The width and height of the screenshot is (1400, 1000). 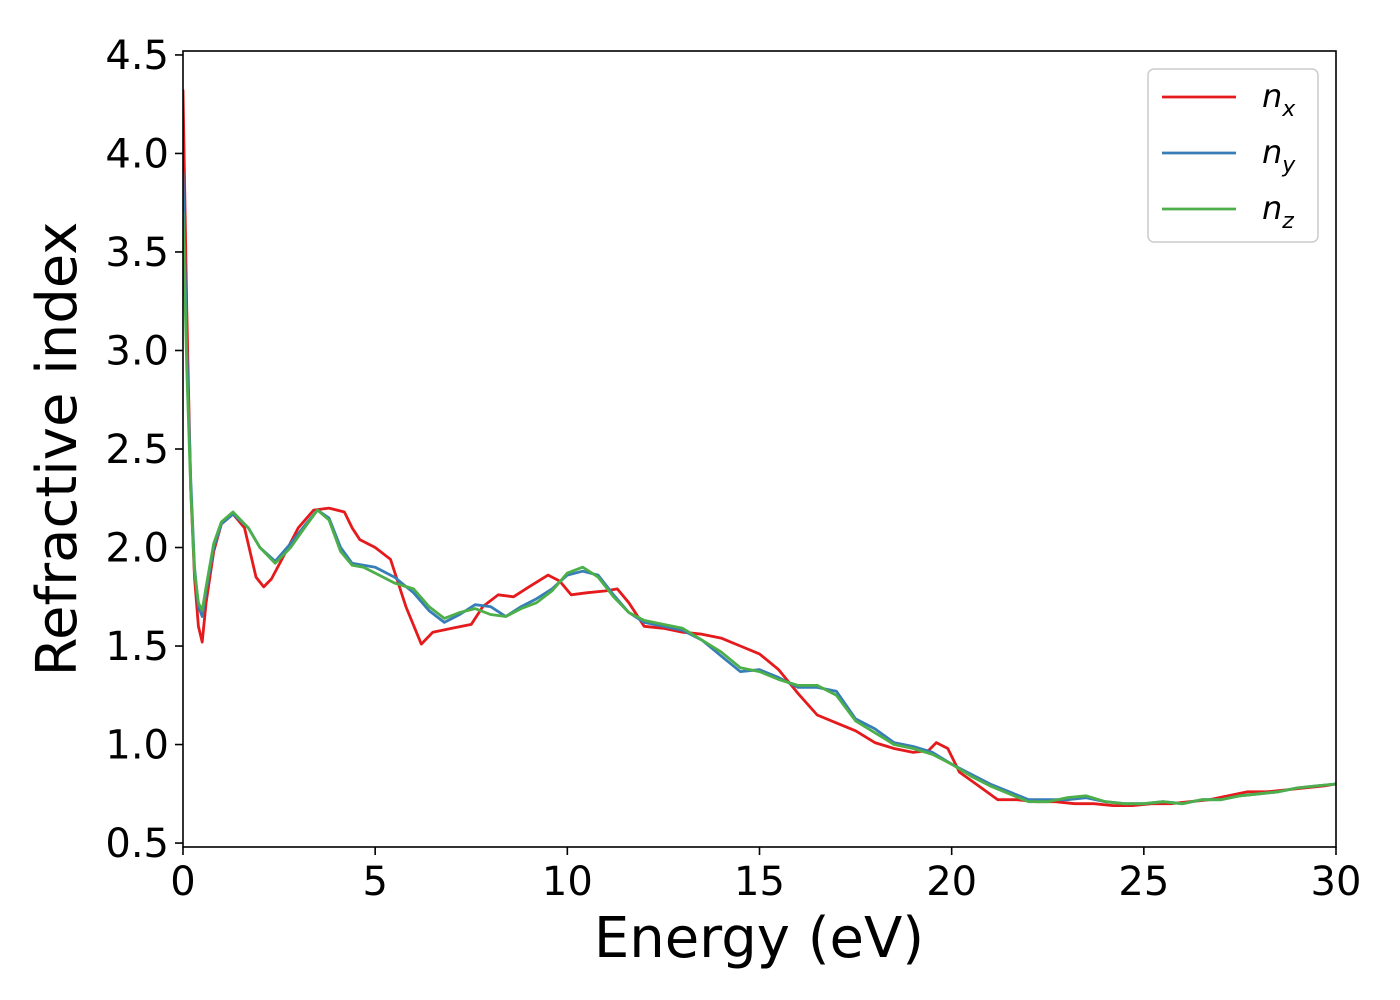 I want to click on y-tick-label: 4.0, so click(x=137, y=154).